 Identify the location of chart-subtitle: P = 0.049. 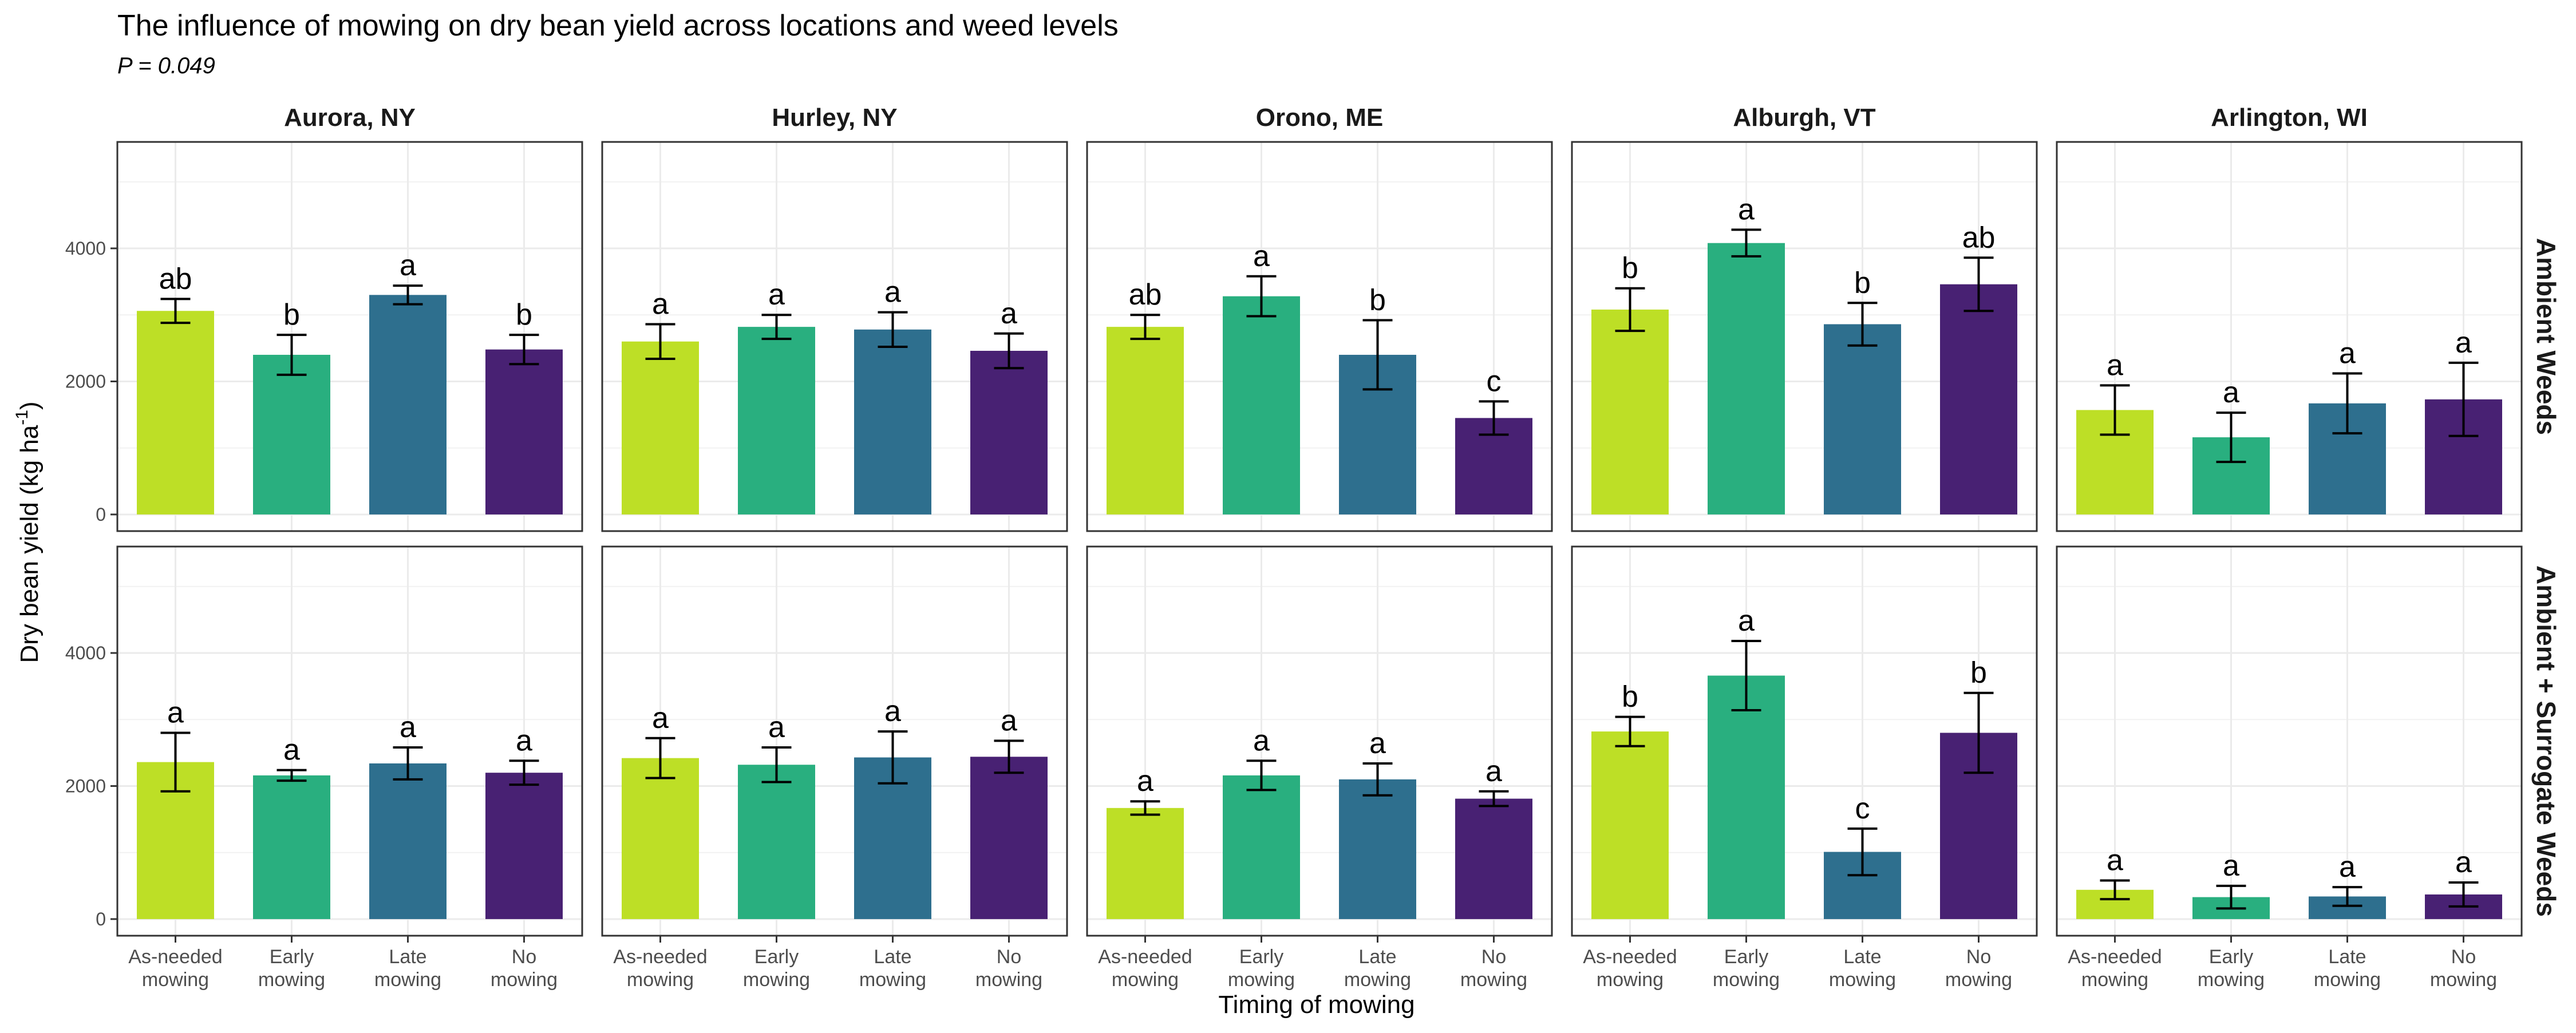
(166, 65).